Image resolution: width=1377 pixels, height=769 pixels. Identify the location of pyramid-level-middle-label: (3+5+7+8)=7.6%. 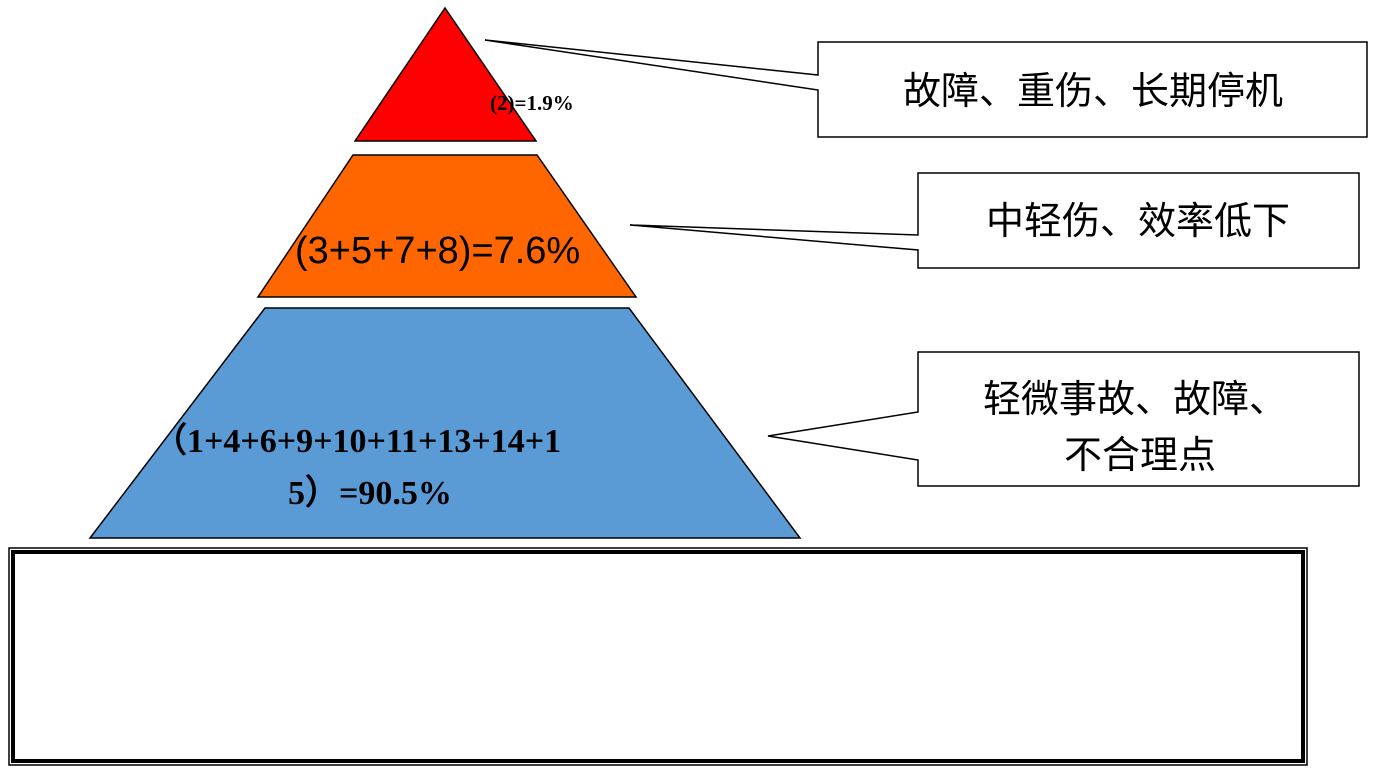
(437, 251).